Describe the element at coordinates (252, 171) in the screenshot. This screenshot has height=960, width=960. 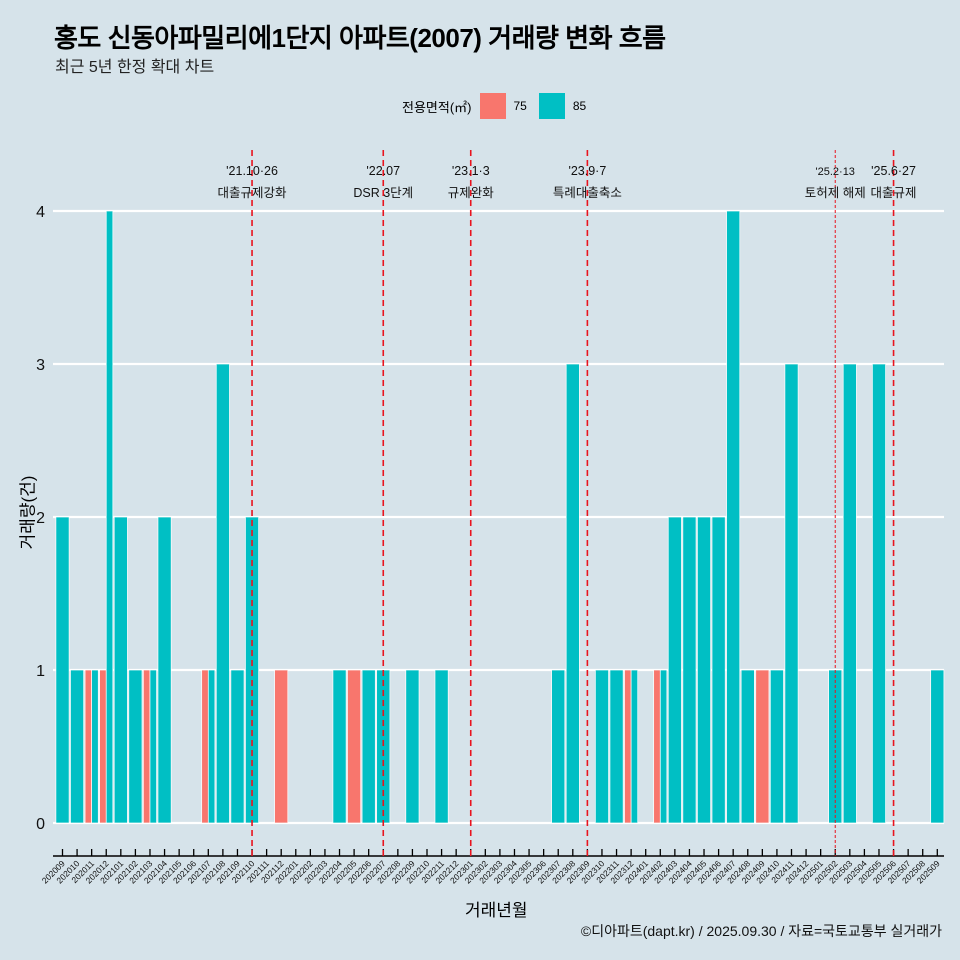
I see `event-date: '21.10·26` at that location.